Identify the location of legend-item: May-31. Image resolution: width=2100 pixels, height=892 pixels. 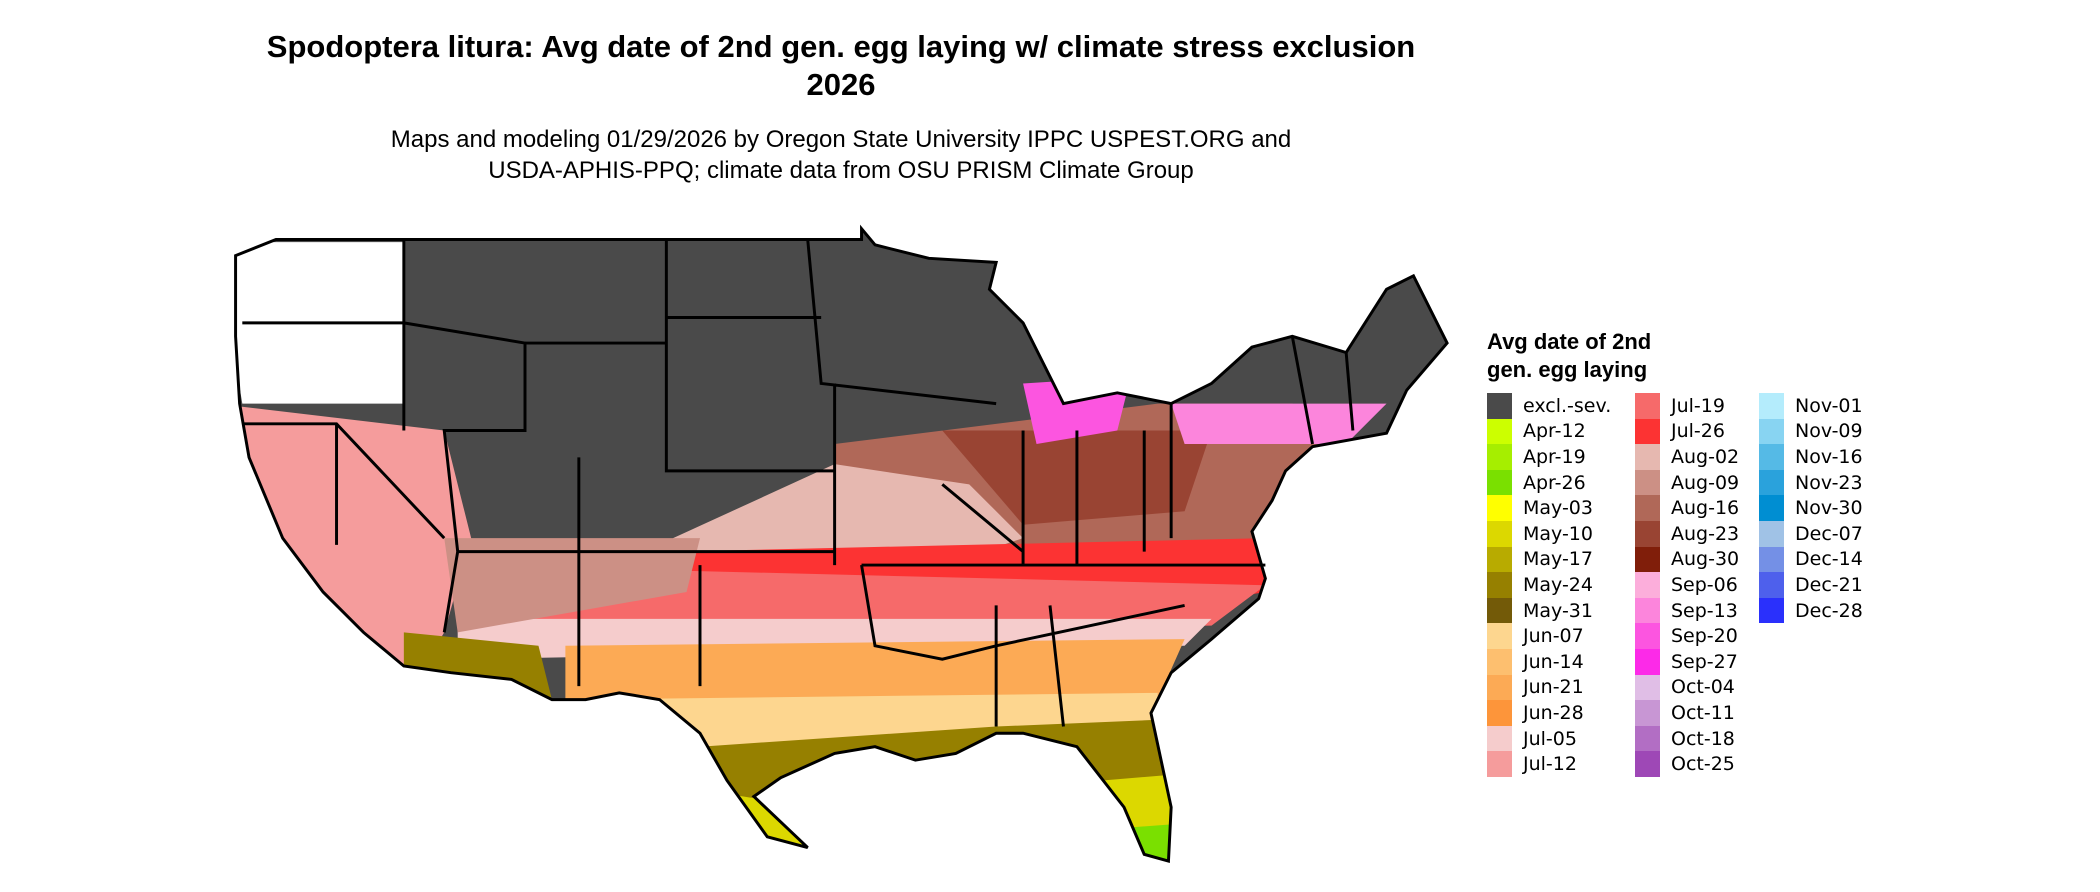
(1561, 610).